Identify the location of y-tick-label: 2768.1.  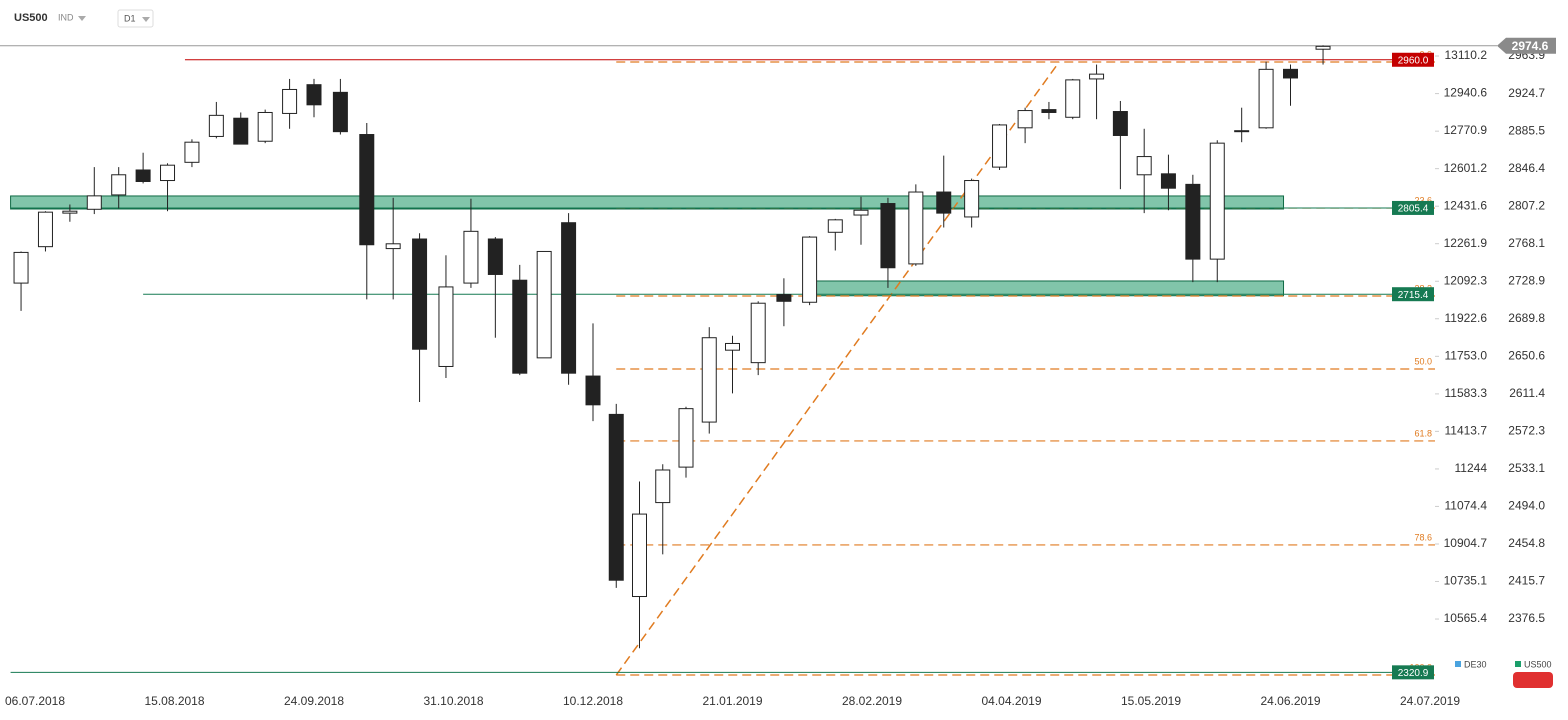
(1526, 243).